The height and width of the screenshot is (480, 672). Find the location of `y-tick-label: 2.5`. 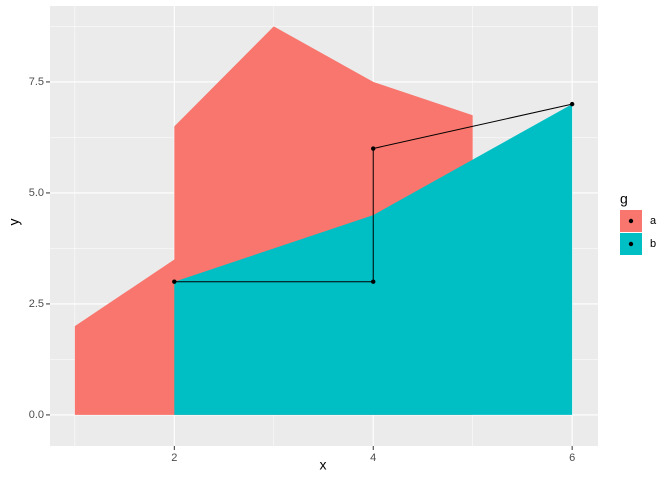

y-tick-label: 2.5 is located at coordinates (36, 304).